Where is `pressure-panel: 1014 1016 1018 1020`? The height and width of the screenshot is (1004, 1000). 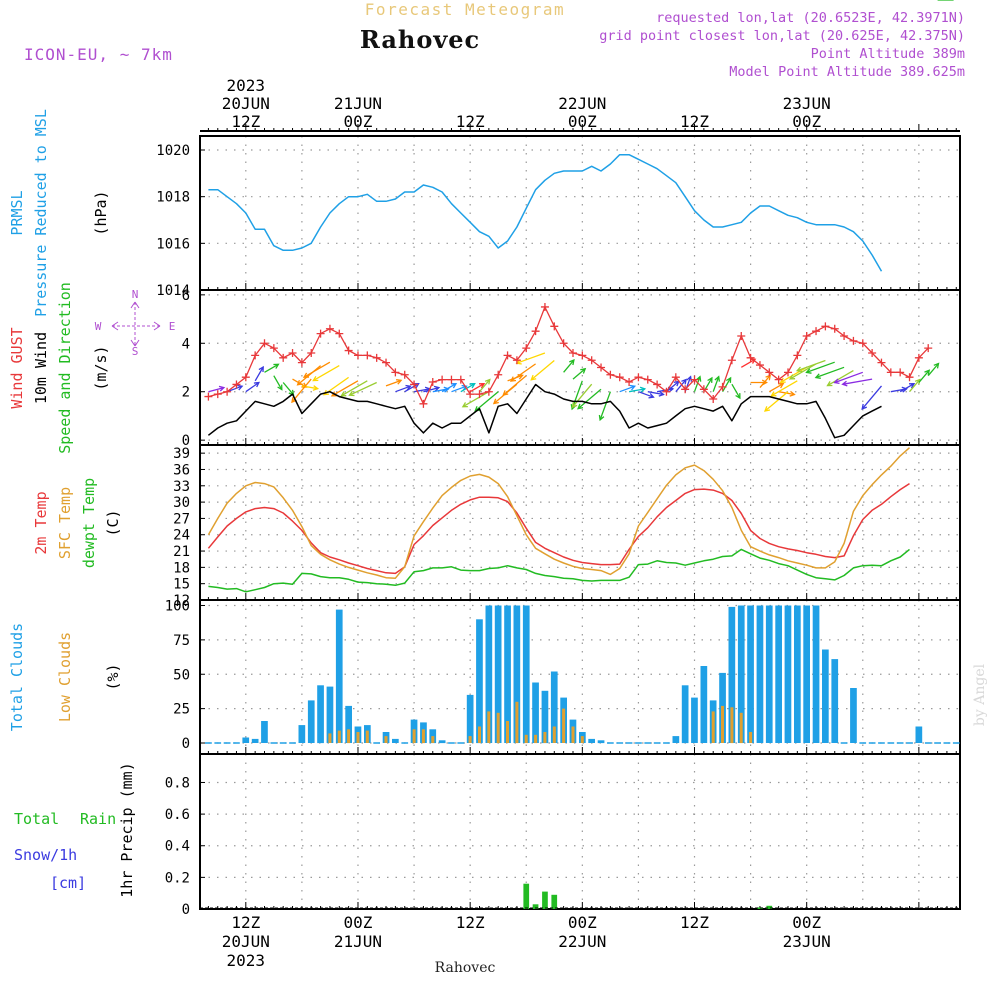 pressure-panel: 1014 1016 1018 1020 is located at coordinates (558, 217).